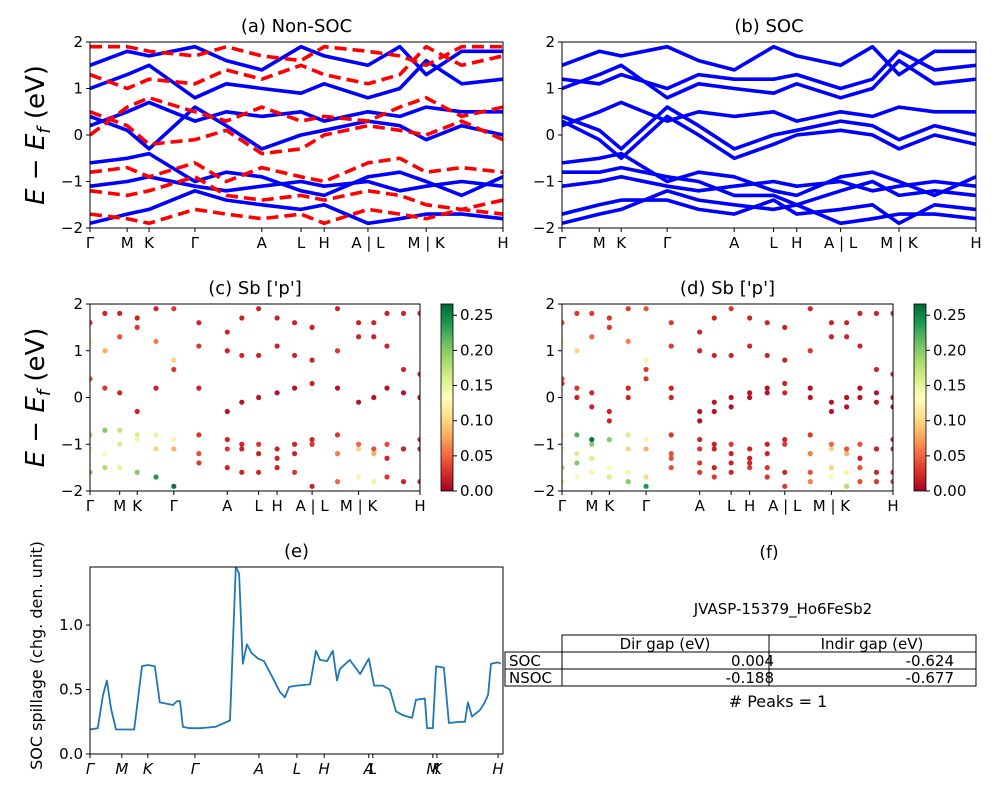  Describe the element at coordinates (749, 506) in the screenshot. I see `x-tick-label: H` at that location.